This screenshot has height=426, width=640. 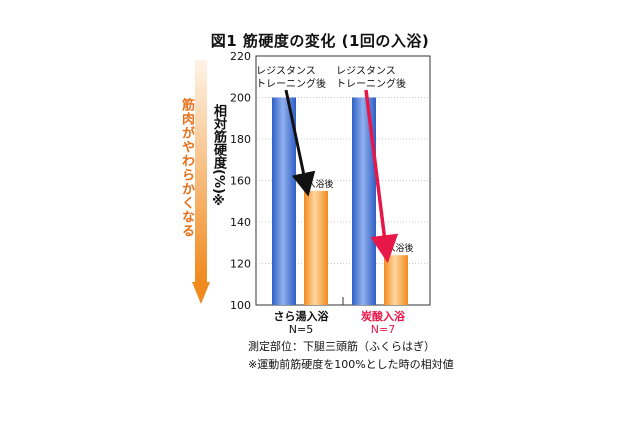 I want to click on category-label-plain: さら湯入浴 N=5, so click(x=301, y=323).